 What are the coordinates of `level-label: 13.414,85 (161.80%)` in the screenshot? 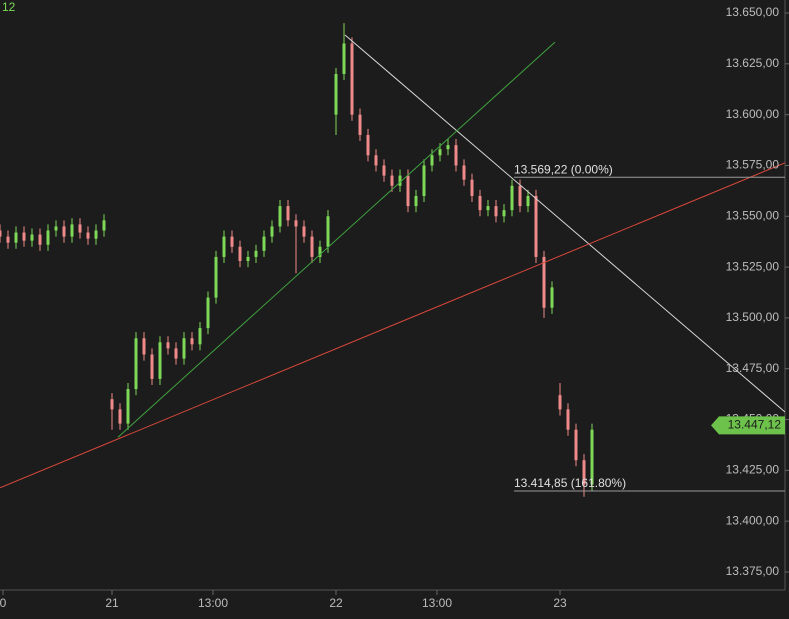 It's located at (570, 483).